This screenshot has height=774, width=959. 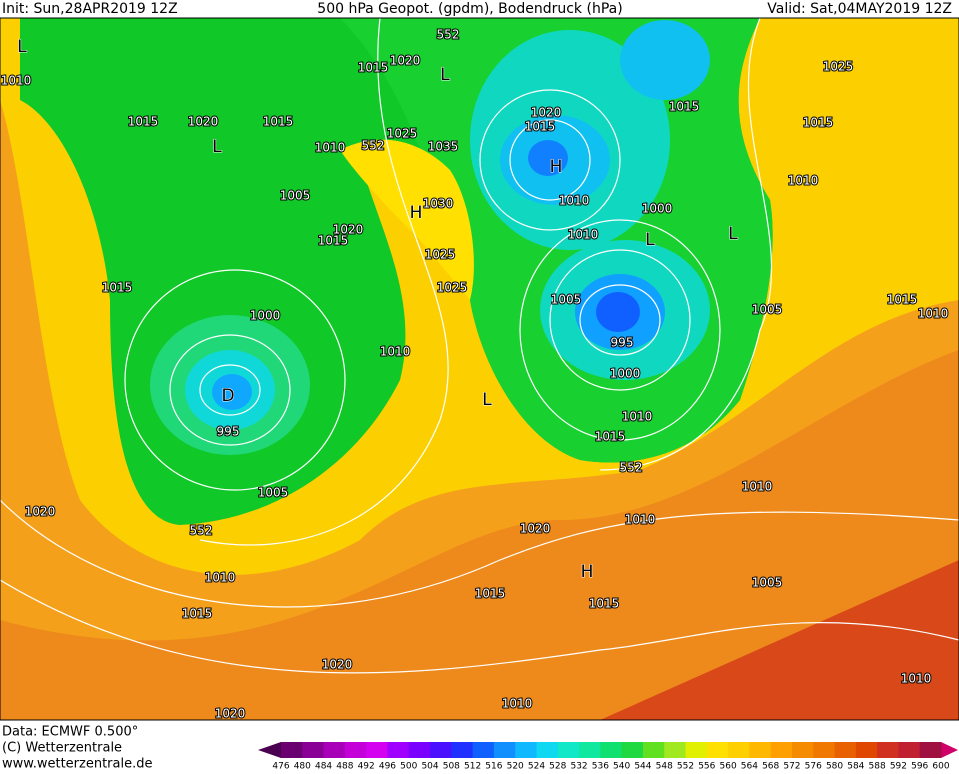 I want to click on colorbar-tick-label: 524, so click(x=536, y=766).